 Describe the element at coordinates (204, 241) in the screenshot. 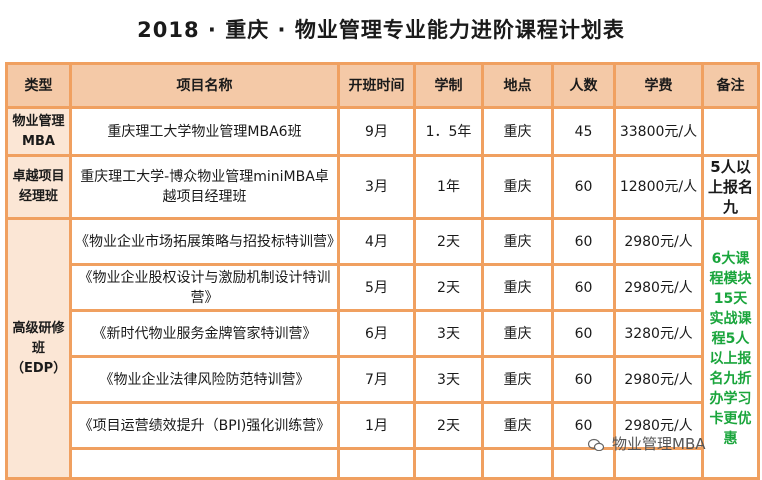

I see `course-name-cell: 《物业企业市场拓展策略与招投标特训营》` at that location.